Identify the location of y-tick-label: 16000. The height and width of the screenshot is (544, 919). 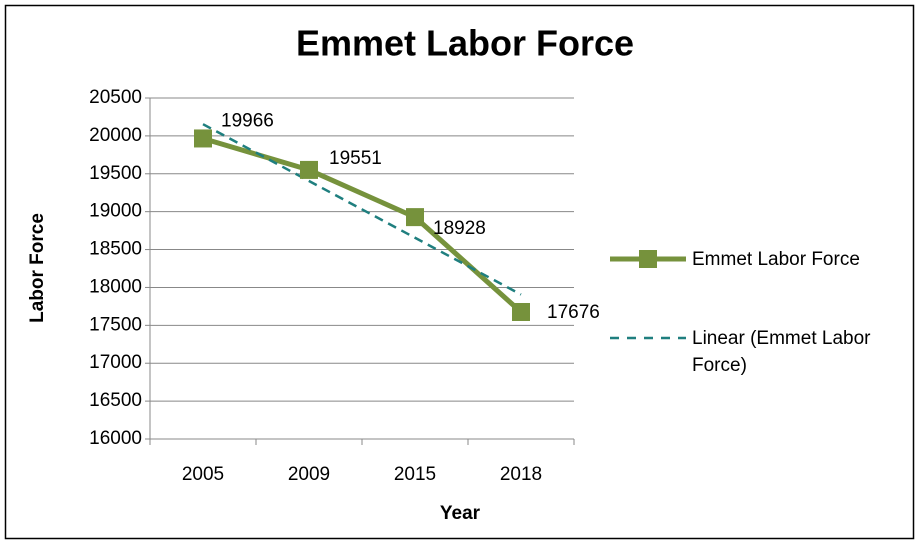
(115, 438).